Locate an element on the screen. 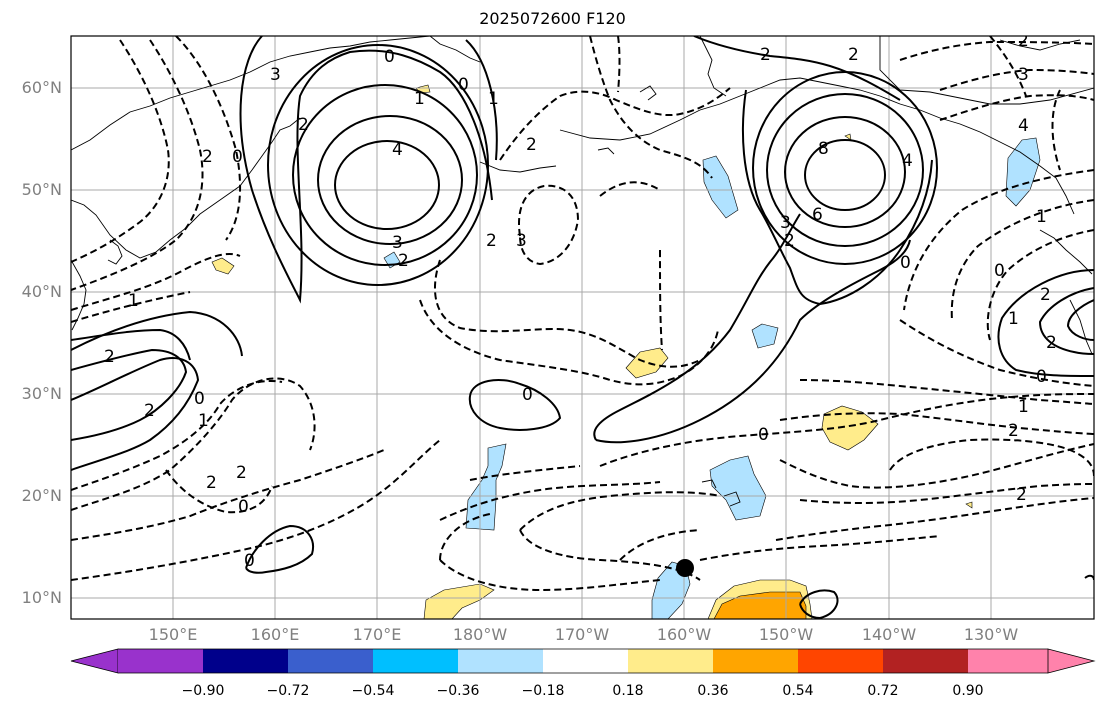 This screenshot has height=712, width=1105. colorbar-tick-label: −0.18 is located at coordinates (543, 691).